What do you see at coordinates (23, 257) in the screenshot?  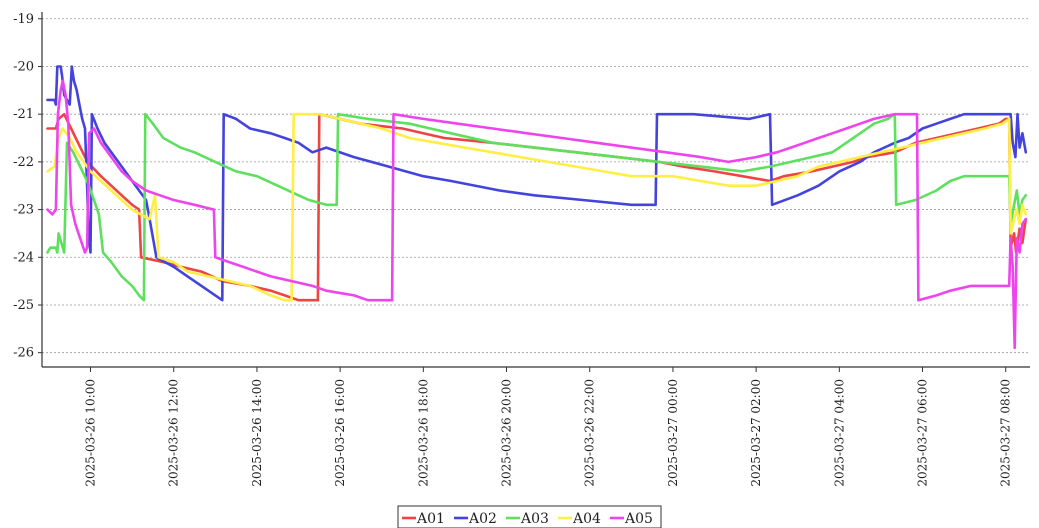 I see `y-tick-label: -24` at bounding box center [23, 257].